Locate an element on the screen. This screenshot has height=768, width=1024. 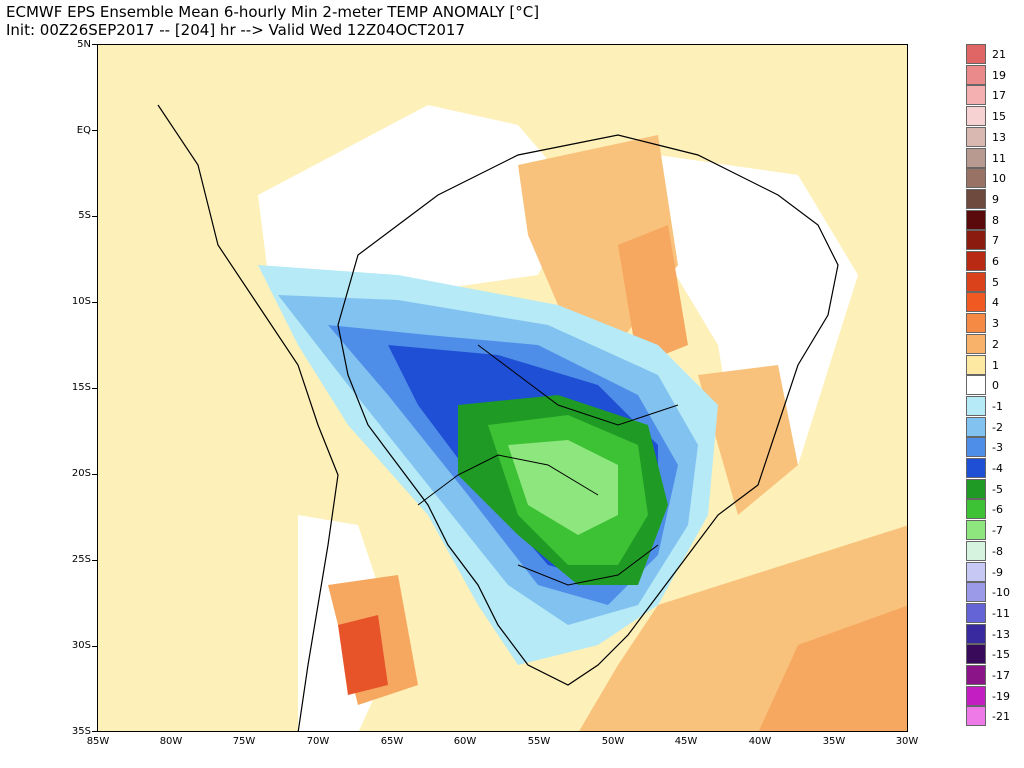
legend-label: -3 is located at coordinates (997, 448).